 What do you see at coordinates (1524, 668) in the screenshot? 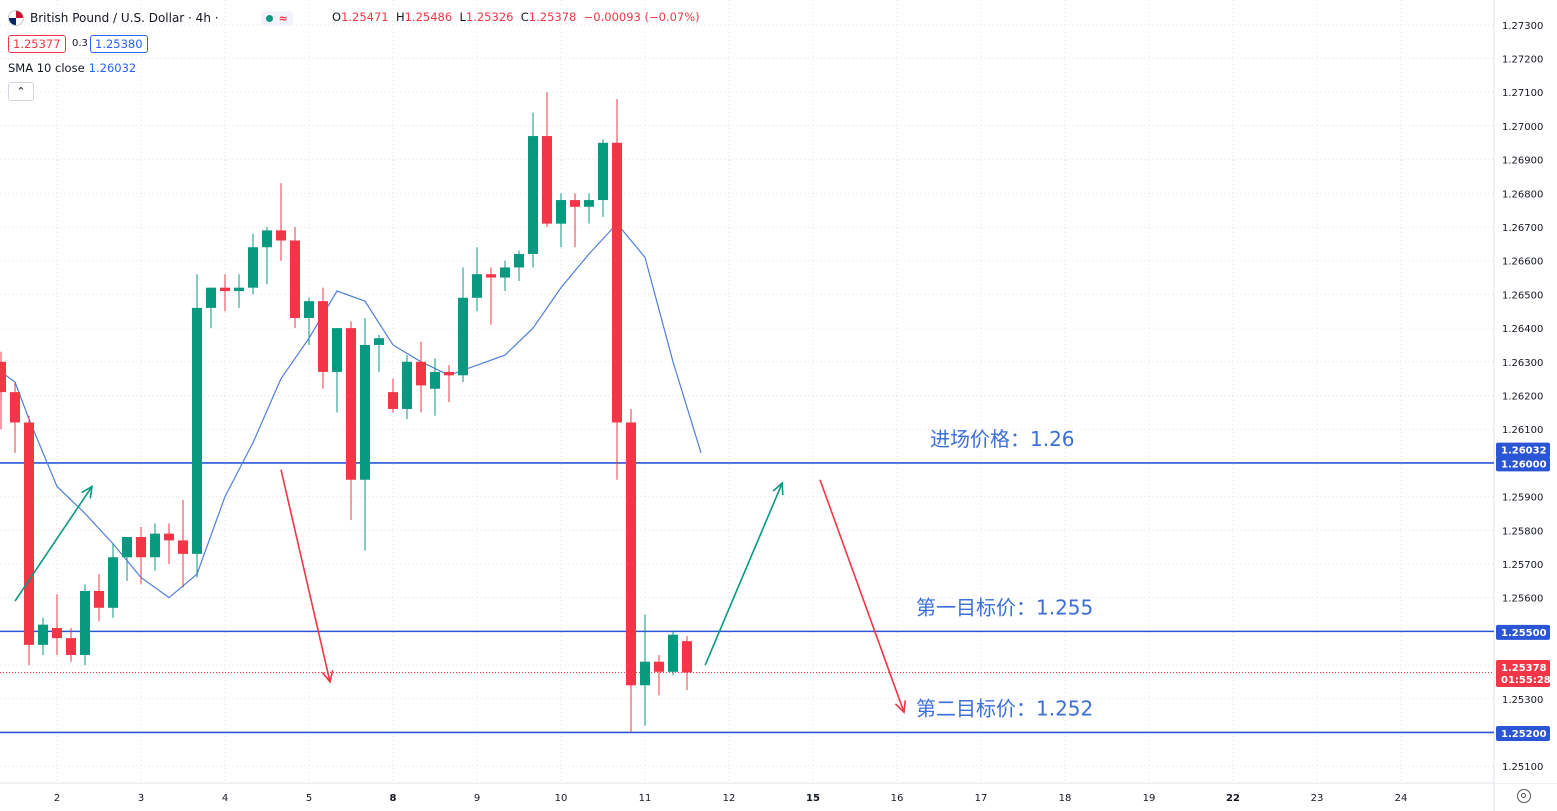
I see `last-price-tag-text: 1.25378` at bounding box center [1524, 668].